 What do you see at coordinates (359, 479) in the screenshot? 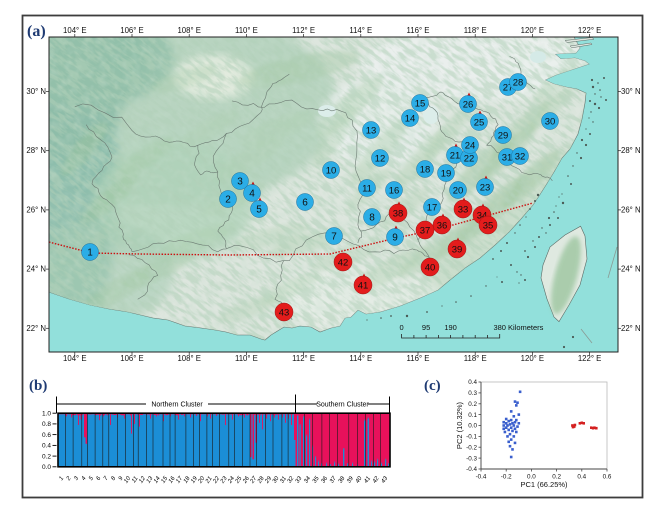
I see `svg-text: 40` at bounding box center [359, 479].